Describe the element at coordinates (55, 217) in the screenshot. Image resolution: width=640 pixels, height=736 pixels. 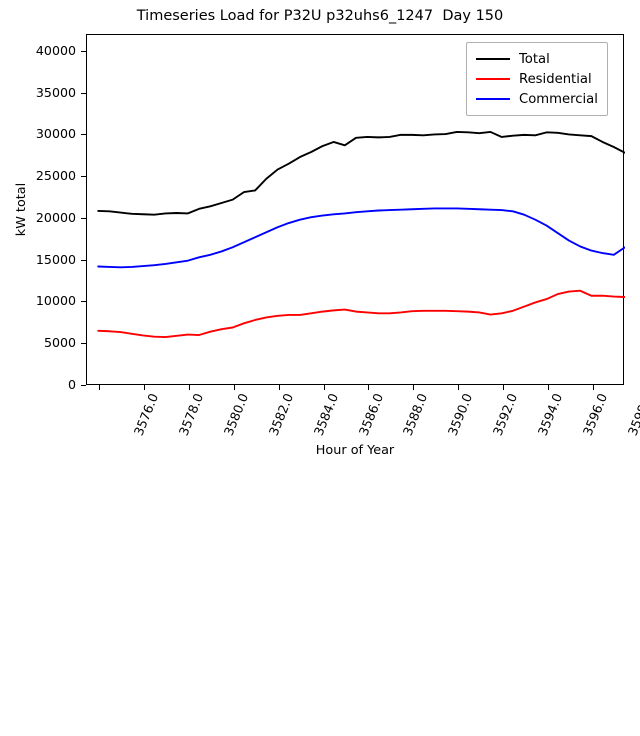
I see `y-axis-tick-label: 20000` at that location.